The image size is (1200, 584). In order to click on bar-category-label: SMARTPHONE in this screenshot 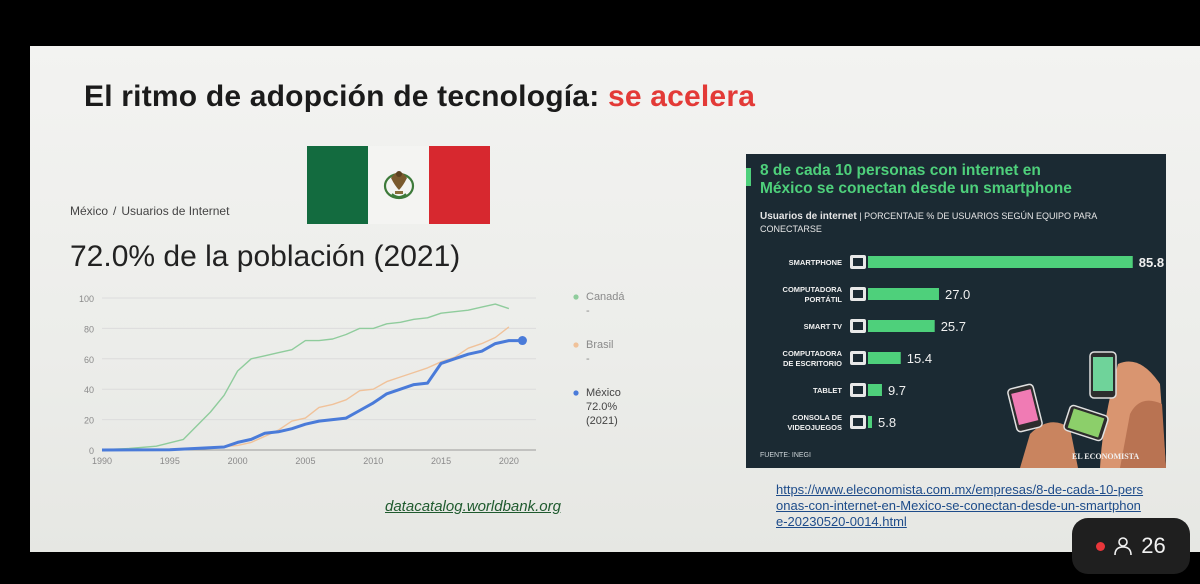, I will do `click(815, 262)`.